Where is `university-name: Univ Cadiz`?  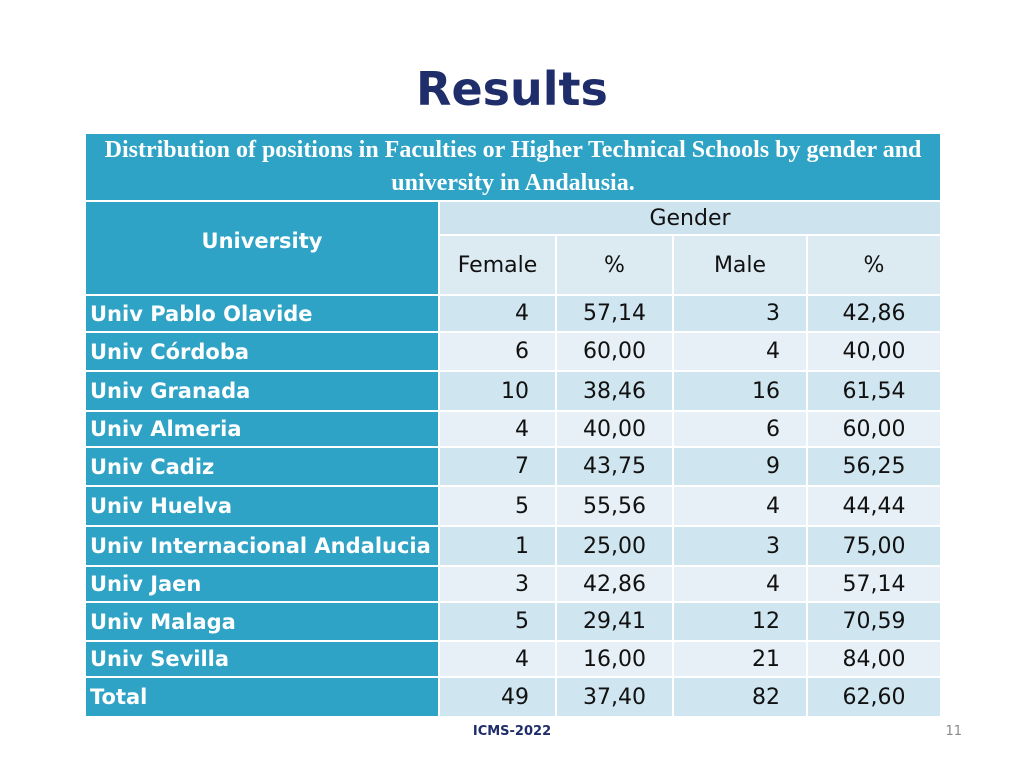
university-name: Univ Cadiz is located at coordinates (262, 466).